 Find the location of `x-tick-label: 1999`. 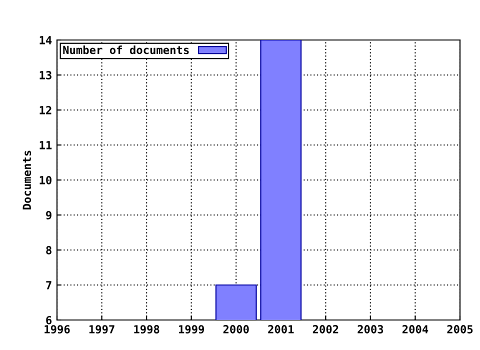

x-tick-label: 1999 is located at coordinates (191, 329).